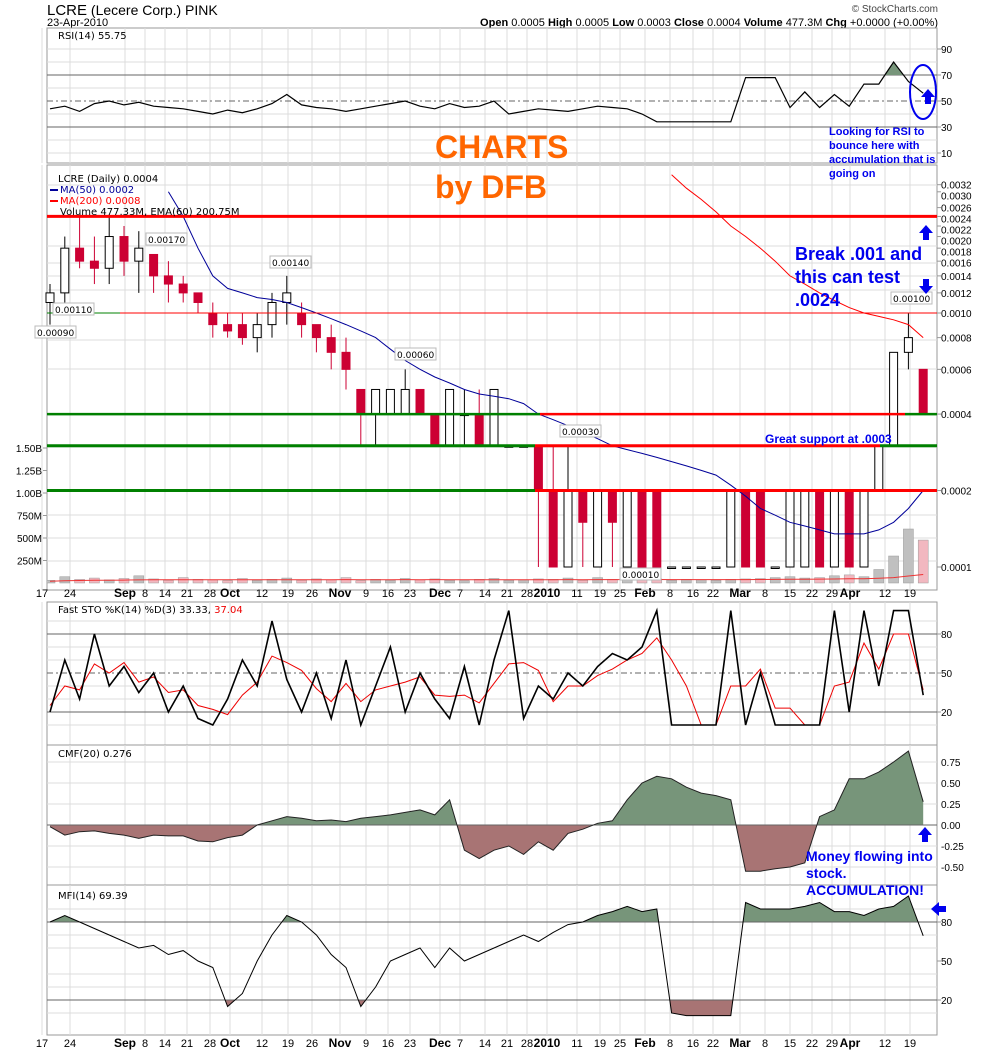 The width and height of the screenshot is (990, 1051). Describe the element at coordinates (623, 23) in the screenshot. I see `low-label: Low` at that location.